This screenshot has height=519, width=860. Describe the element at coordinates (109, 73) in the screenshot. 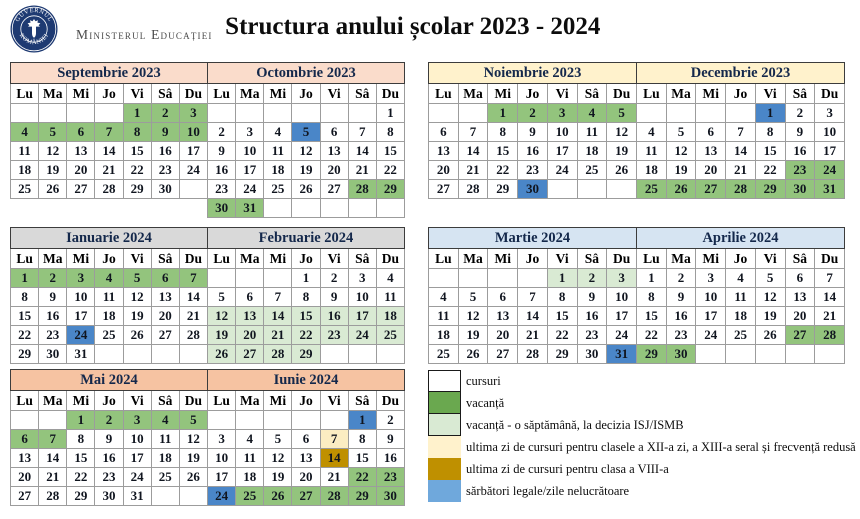

I see `month-title: Septembrie 2023` at that location.